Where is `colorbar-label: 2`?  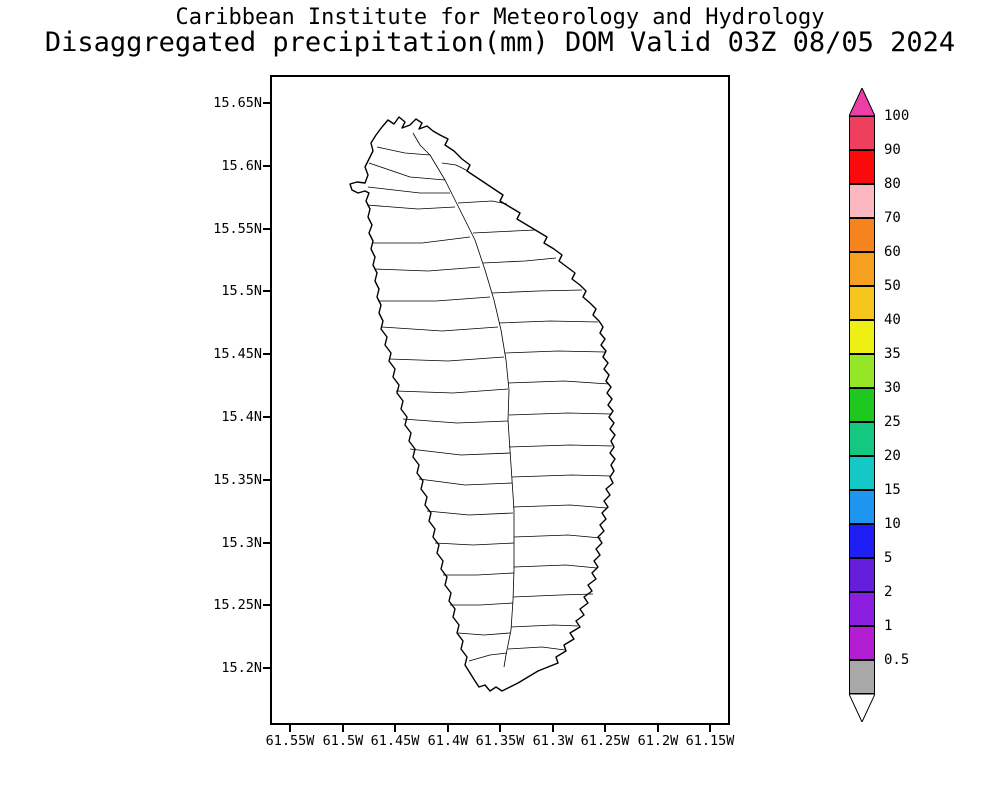 colorbar-label: 2 is located at coordinates (888, 592).